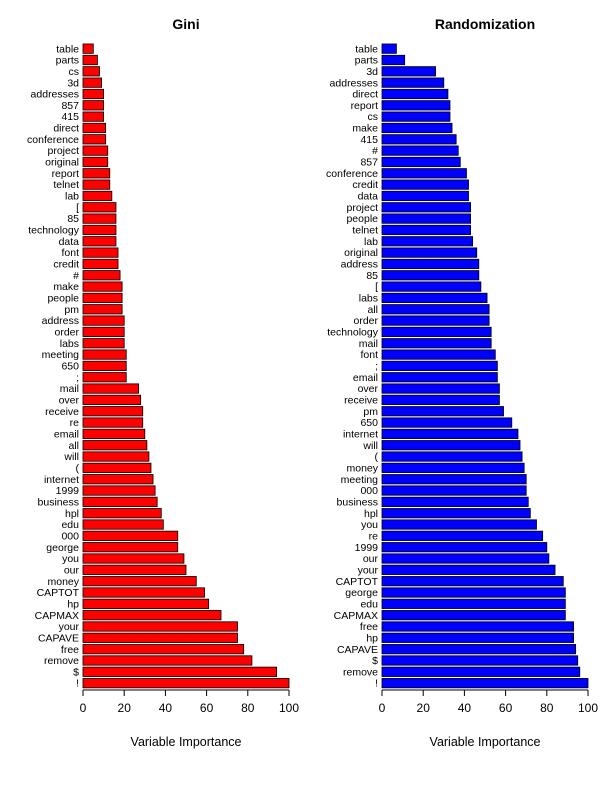  What do you see at coordinates (372, 276) in the screenshot?
I see `randomization-category-label: 85` at bounding box center [372, 276].